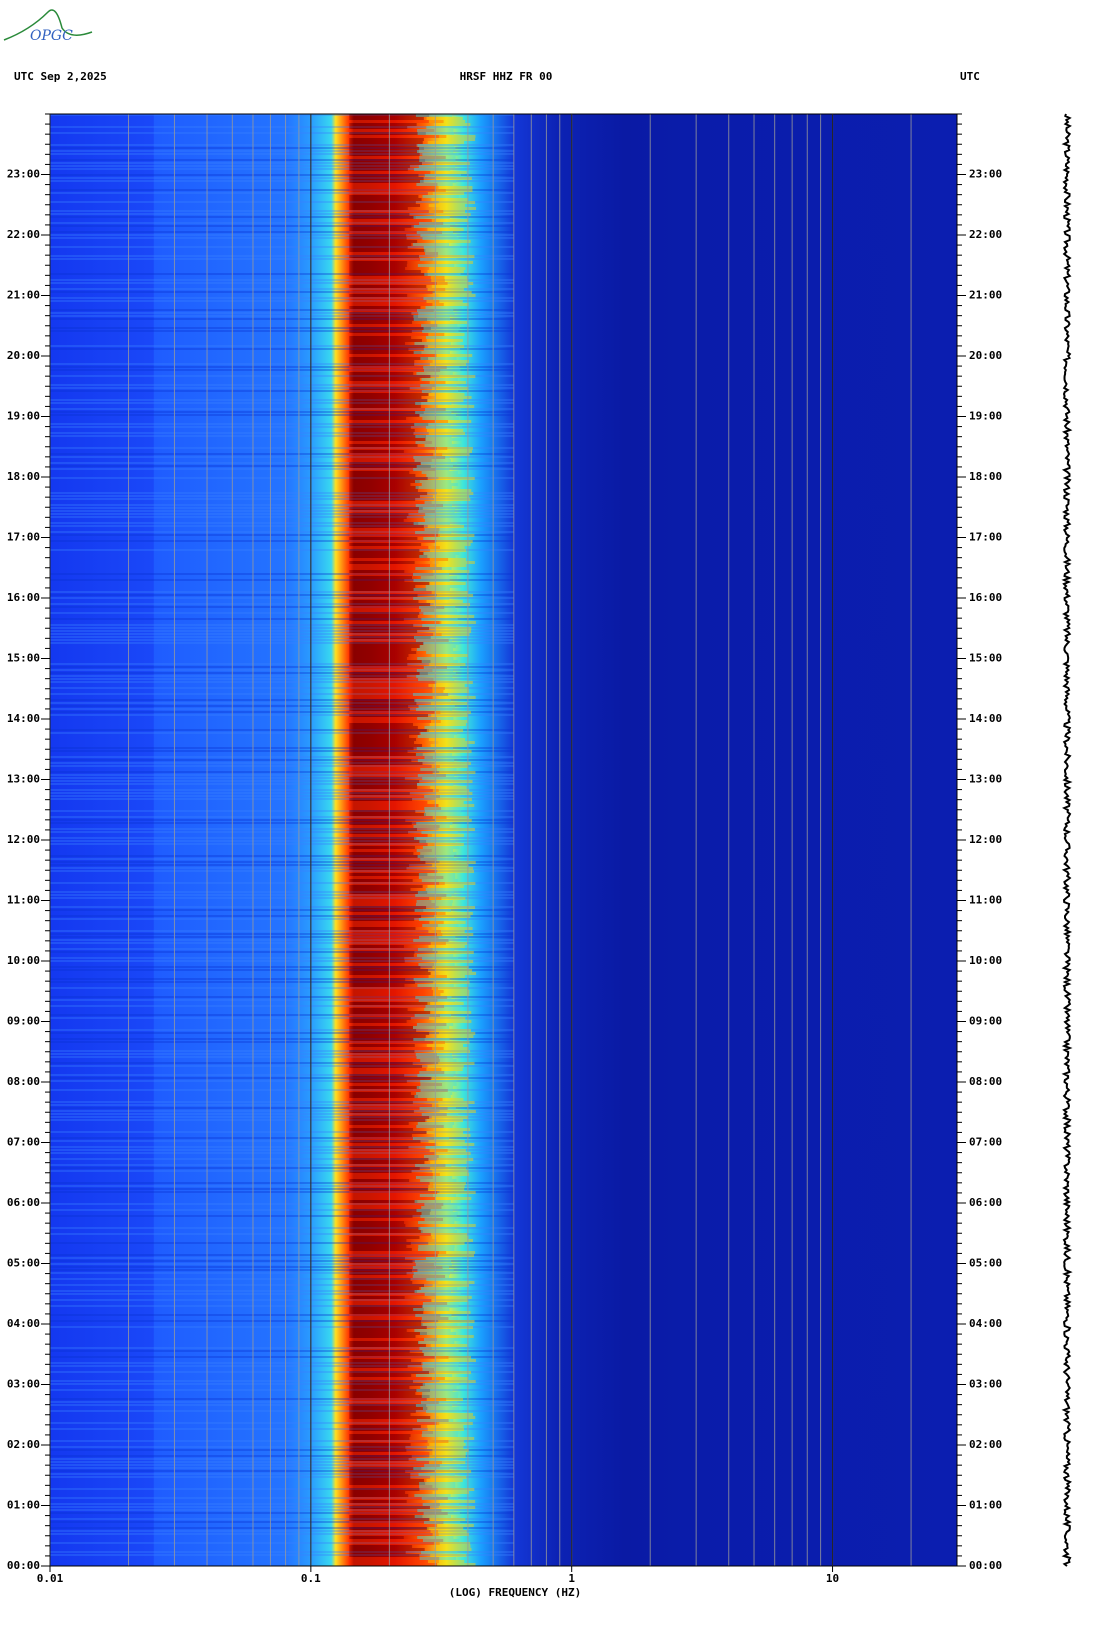  Describe the element at coordinates (970, 76) in the screenshot. I see `header-right: UTC` at that location.